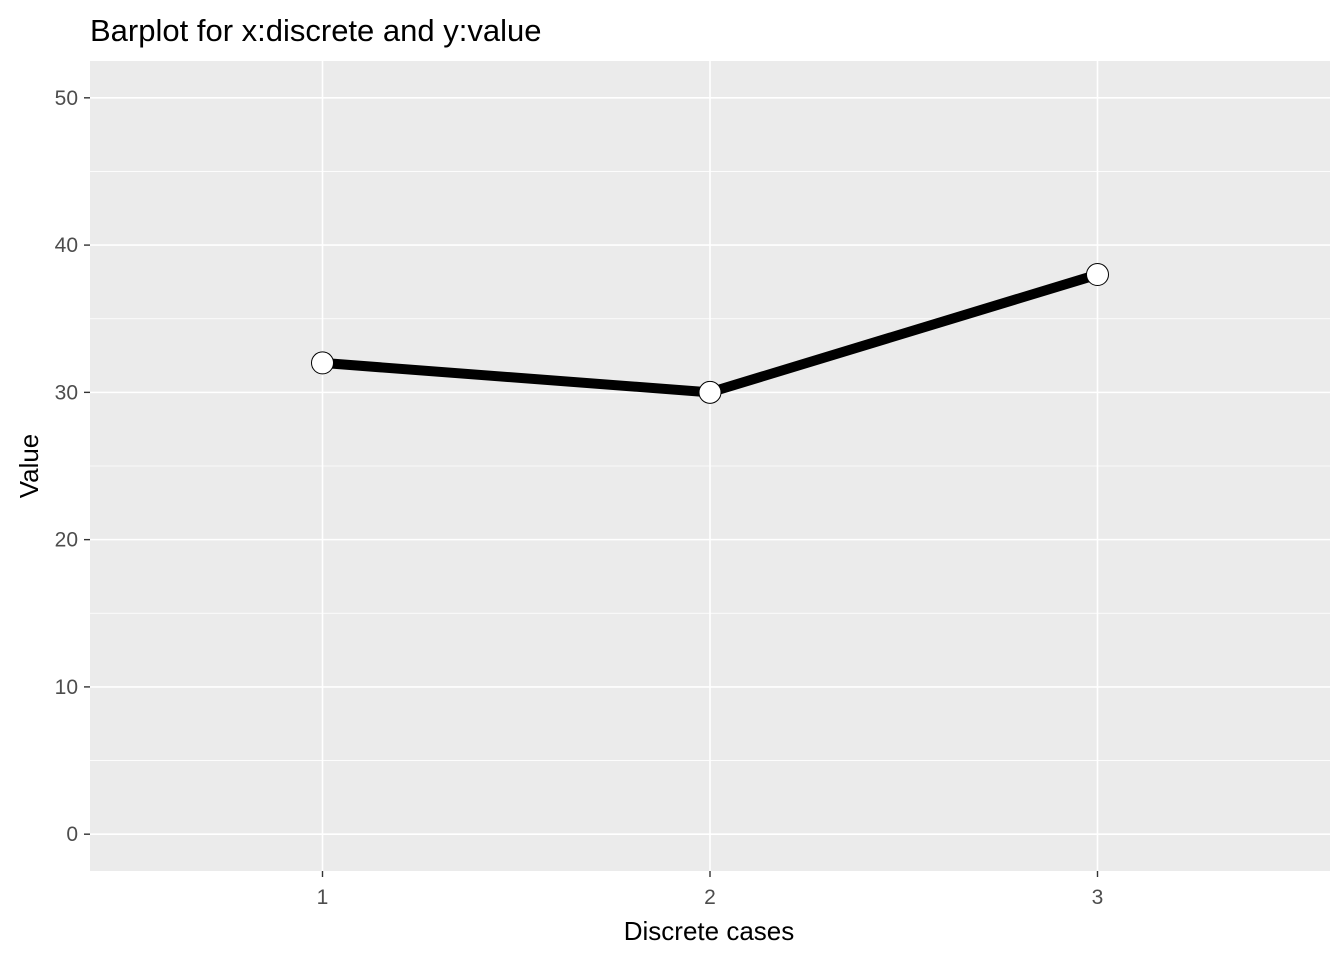 The height and width of the screenshot is (960, 1344). Describe the element at coordinates (66, 245) in the screenshot. I see `y-tick-label: 40` at that location.